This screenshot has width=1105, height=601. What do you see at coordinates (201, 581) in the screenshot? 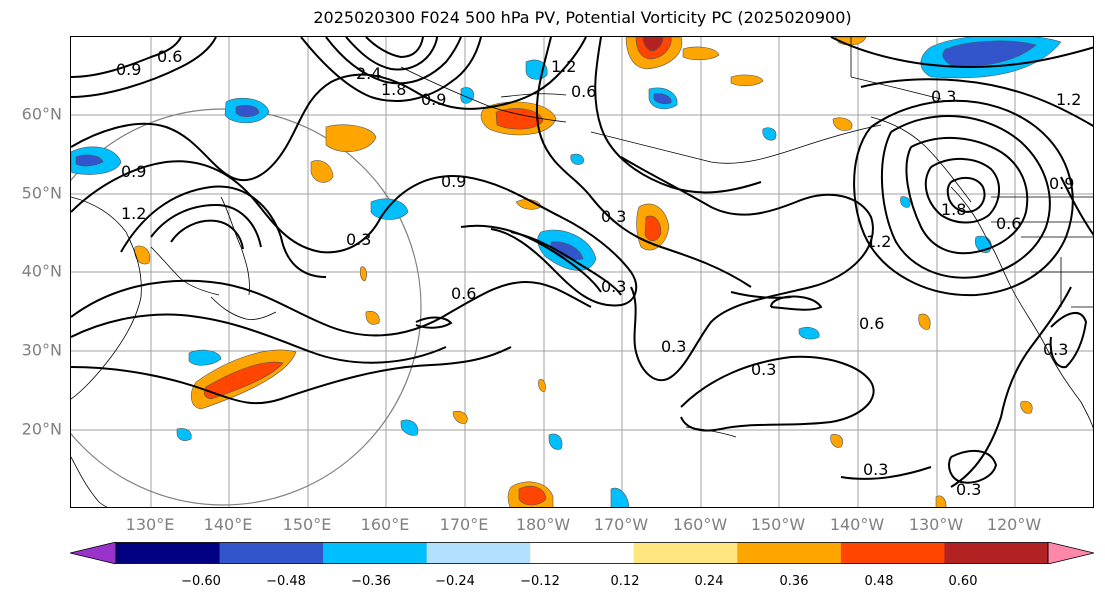
I see `colorbar-tick-label: −0.60` at bounding box center [201, 581].